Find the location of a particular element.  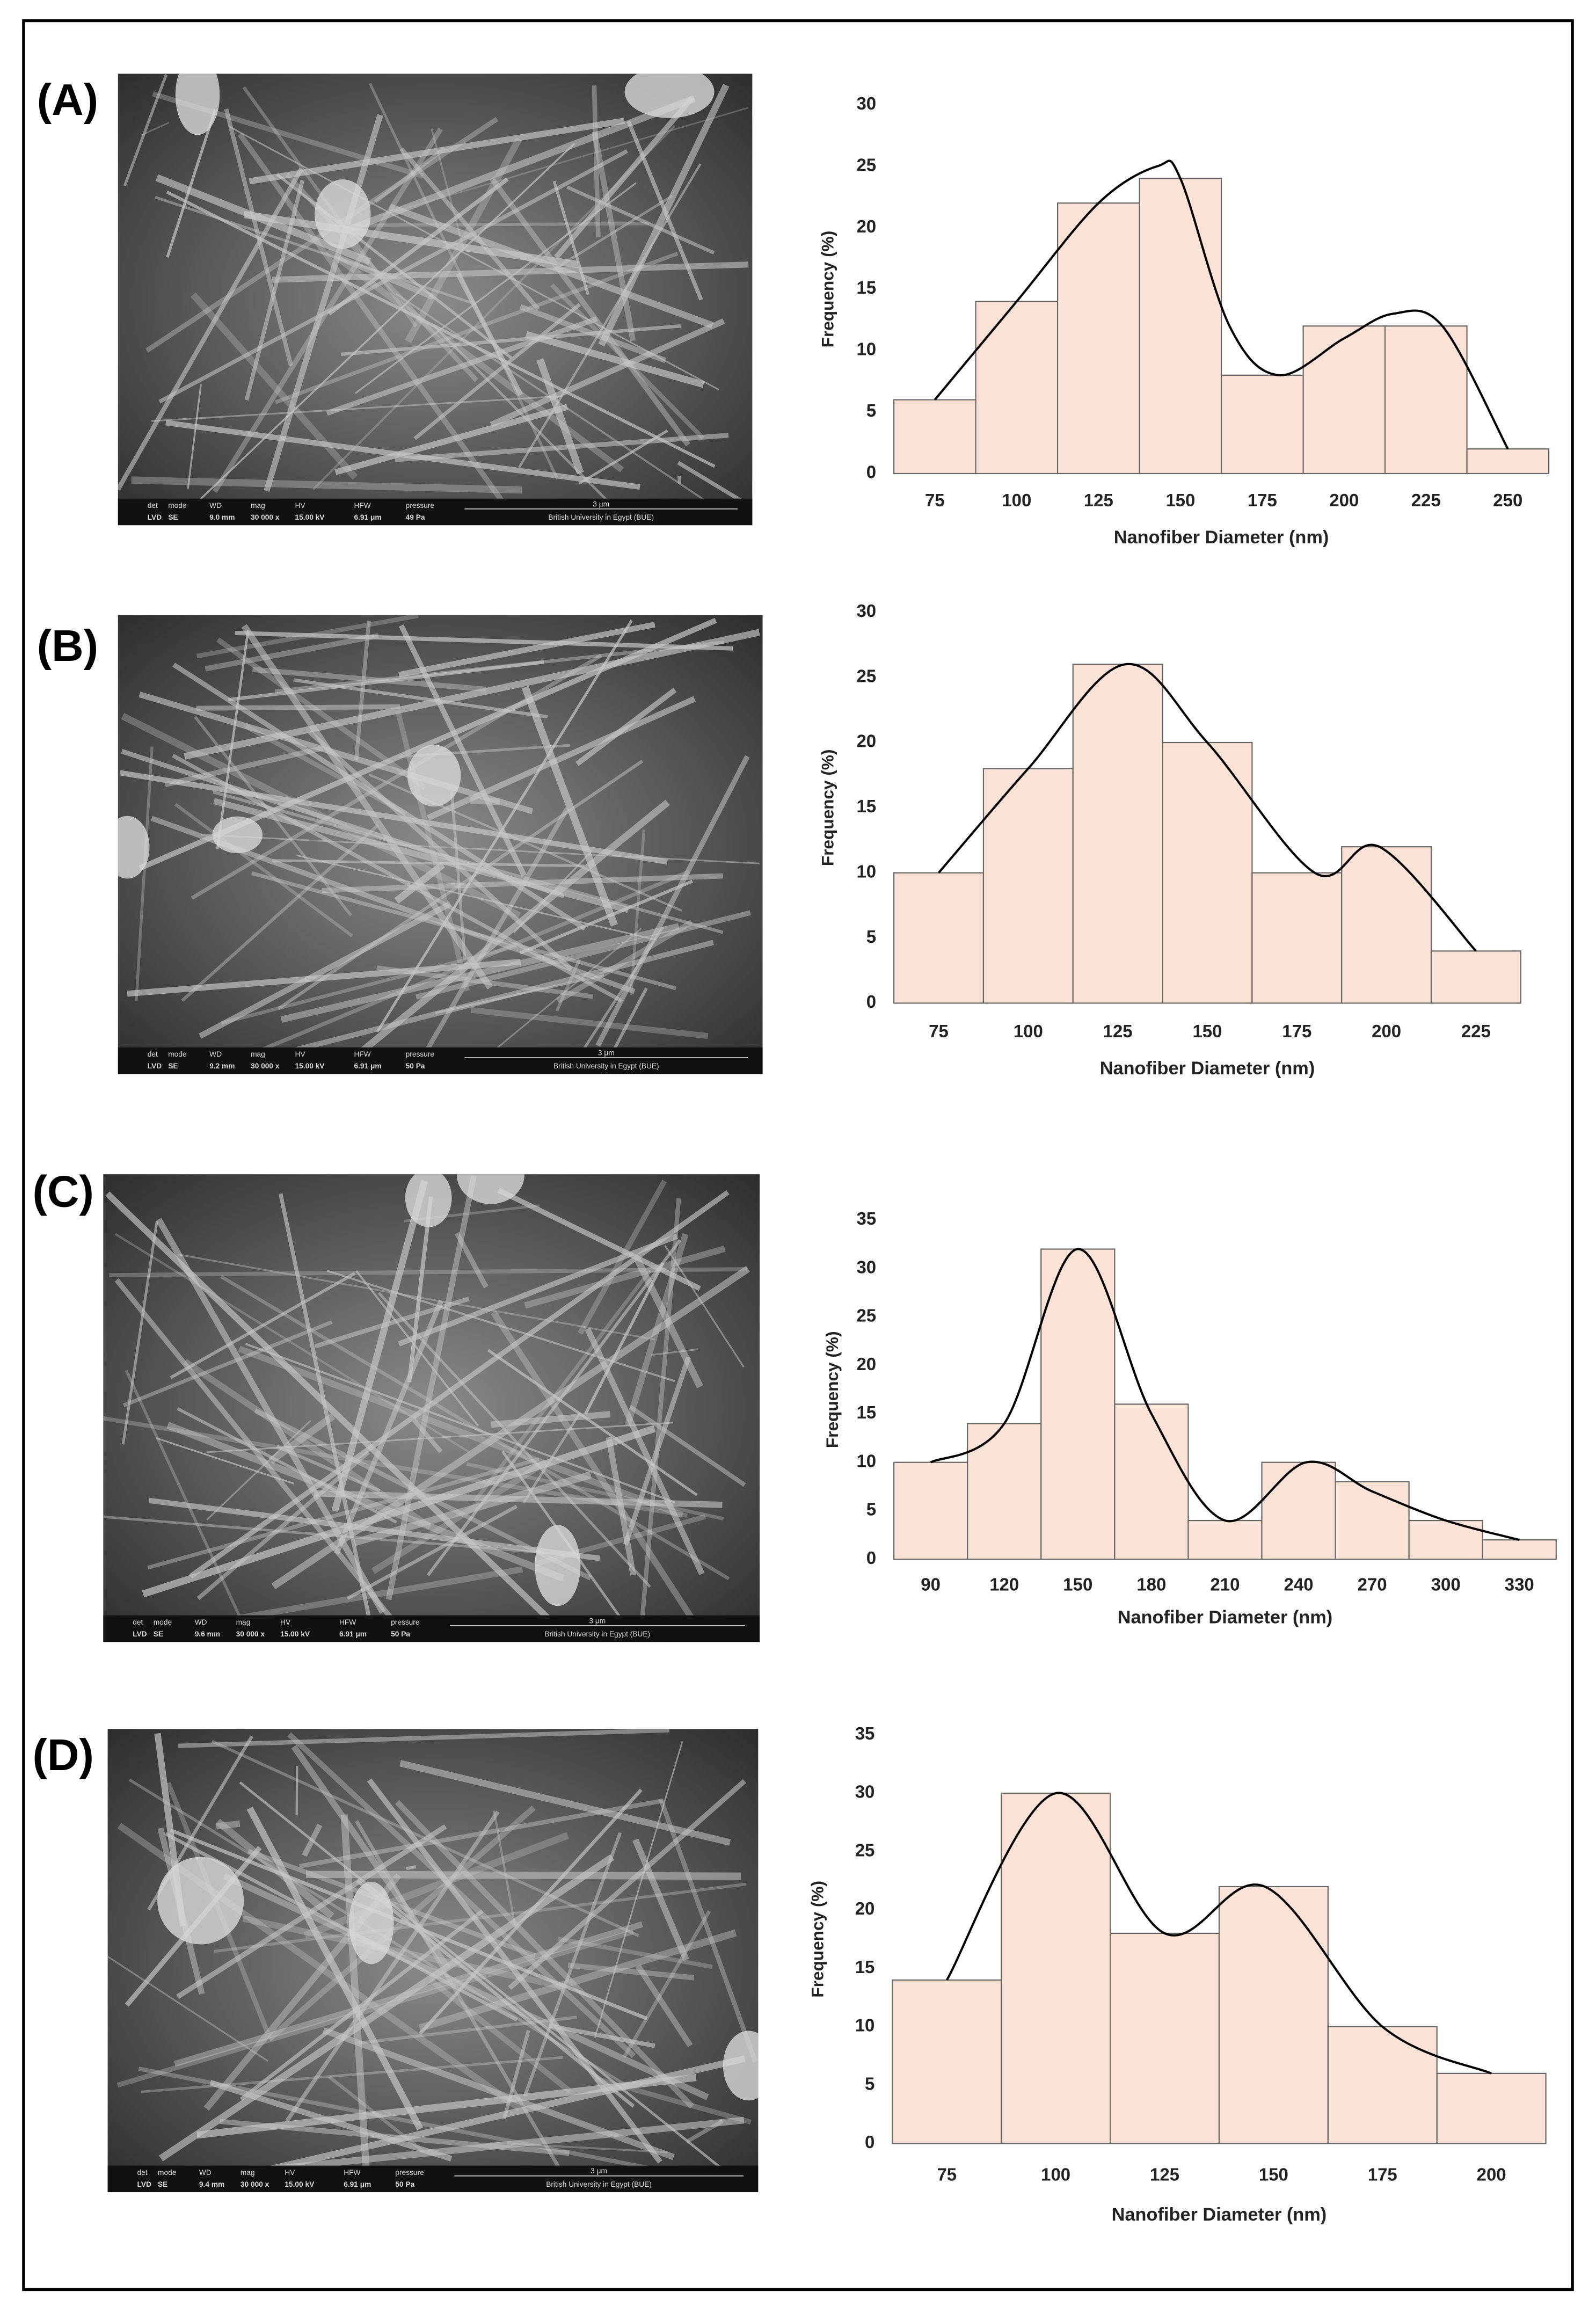

x-tick-label: 150 is located at coordinates (1273, 2175).